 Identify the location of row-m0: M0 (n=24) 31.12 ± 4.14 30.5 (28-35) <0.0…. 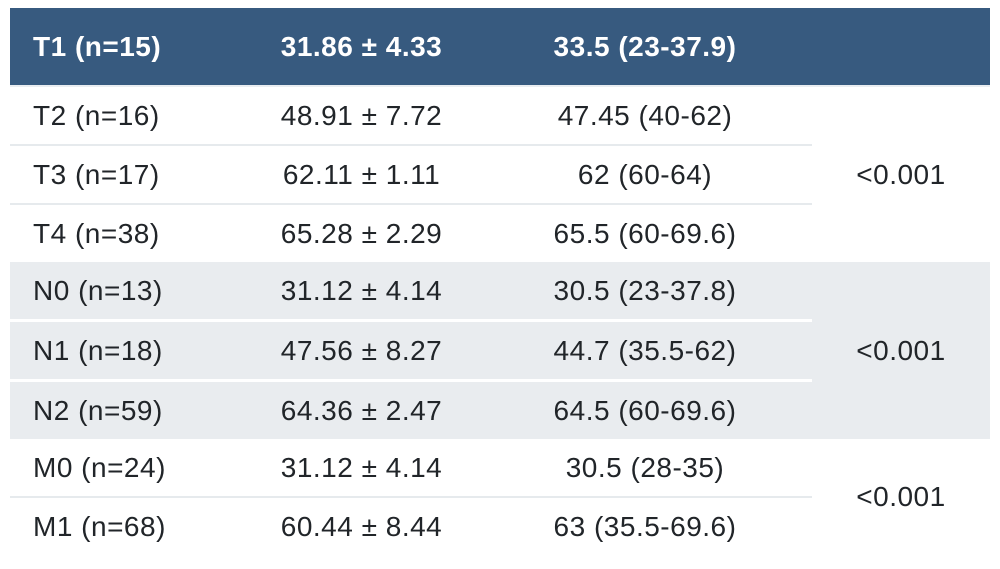
(500, 475).